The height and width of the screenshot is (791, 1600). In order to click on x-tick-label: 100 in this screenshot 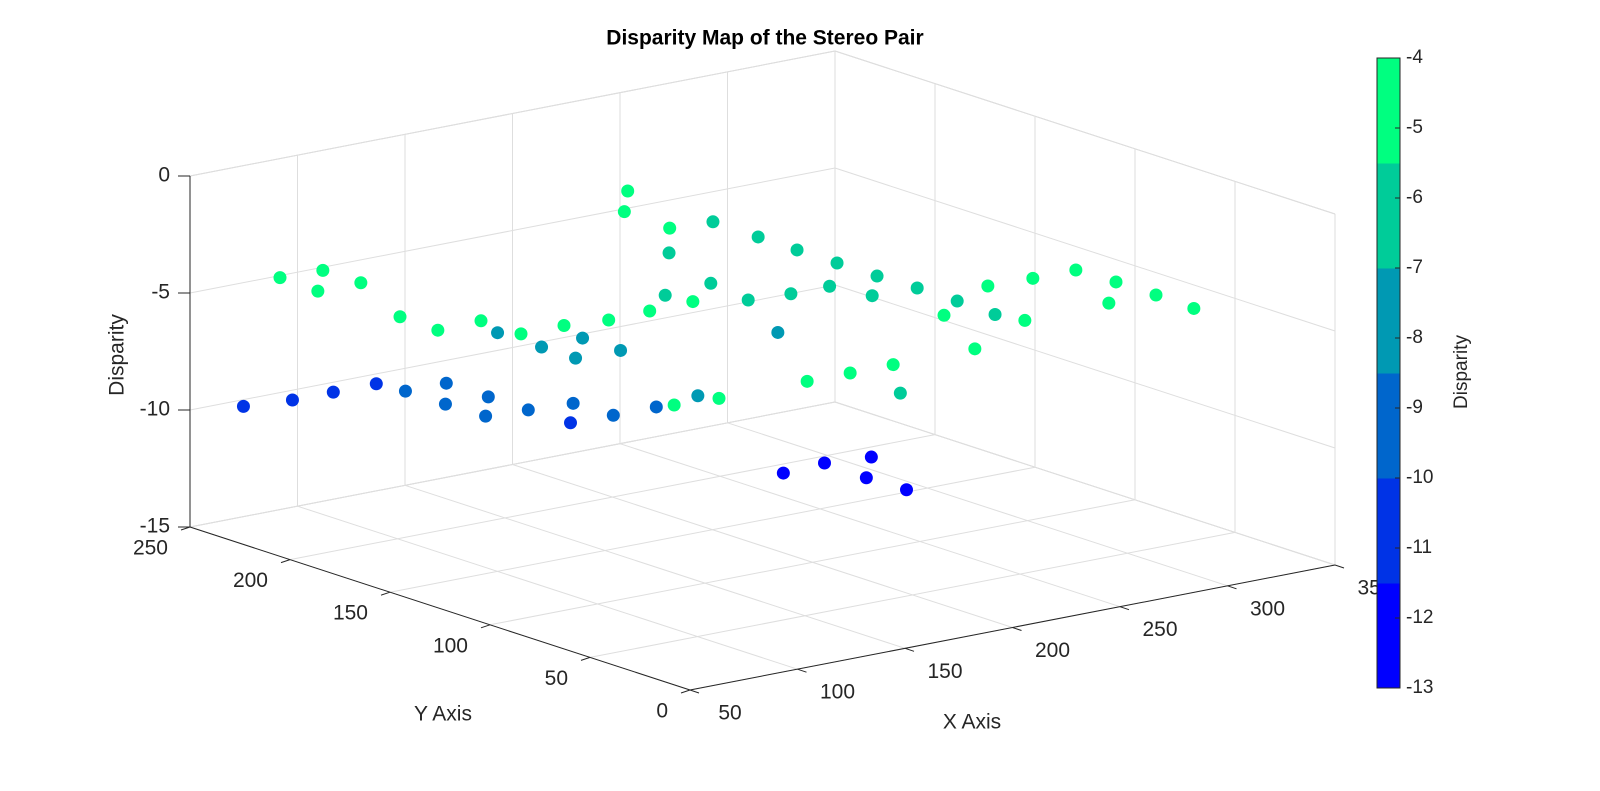, I will do `click(837, 692)`.